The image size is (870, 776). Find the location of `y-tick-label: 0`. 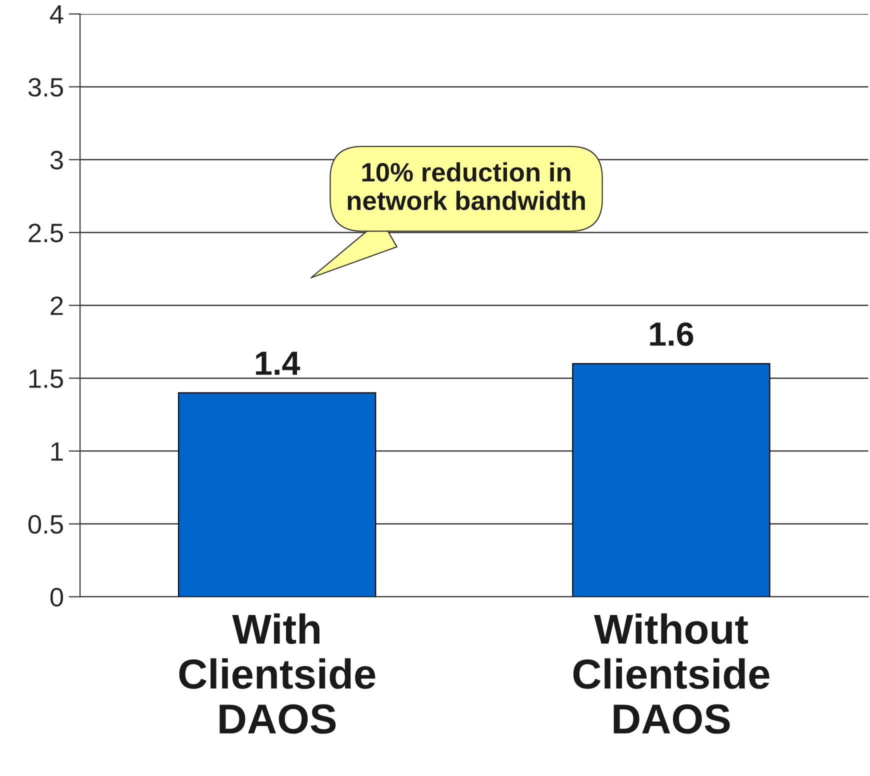

y-tick-label: 0 is located at coordinates (57, 597).